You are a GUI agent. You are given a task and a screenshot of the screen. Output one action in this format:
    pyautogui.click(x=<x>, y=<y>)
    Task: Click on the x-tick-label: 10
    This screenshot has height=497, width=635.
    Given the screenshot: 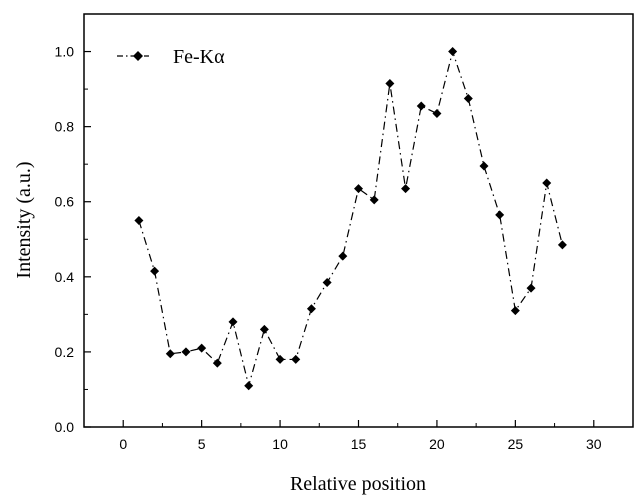 What is the action you would take?
    pyautogui.click(x=280, y=444)
    